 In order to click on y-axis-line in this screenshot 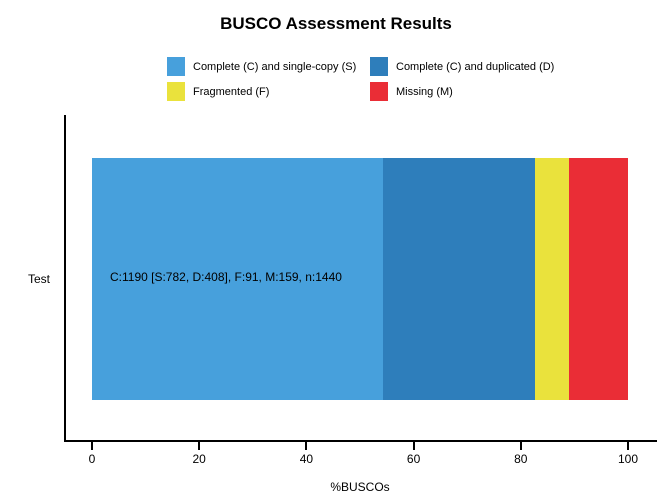, I will do `click(65, 278)`.